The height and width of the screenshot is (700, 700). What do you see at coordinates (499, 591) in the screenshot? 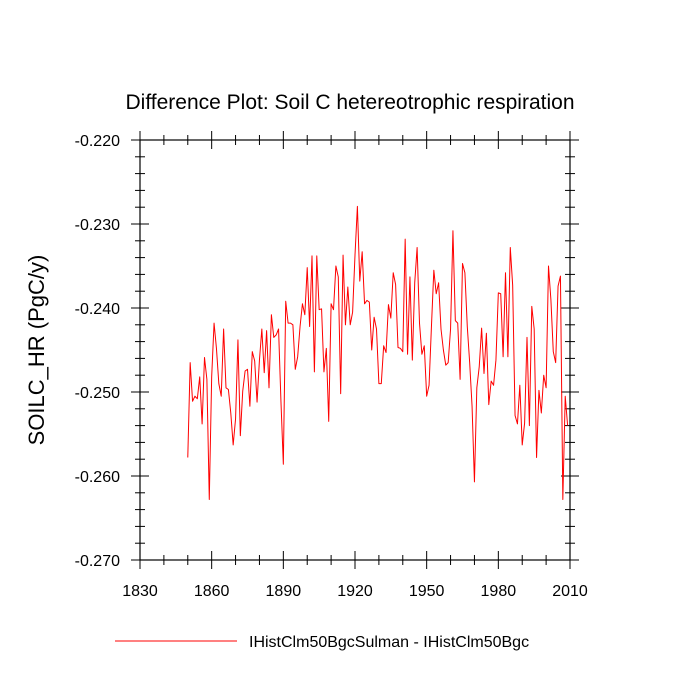
I see `x-tick-label: 1980` at bounding box center [499, 591].